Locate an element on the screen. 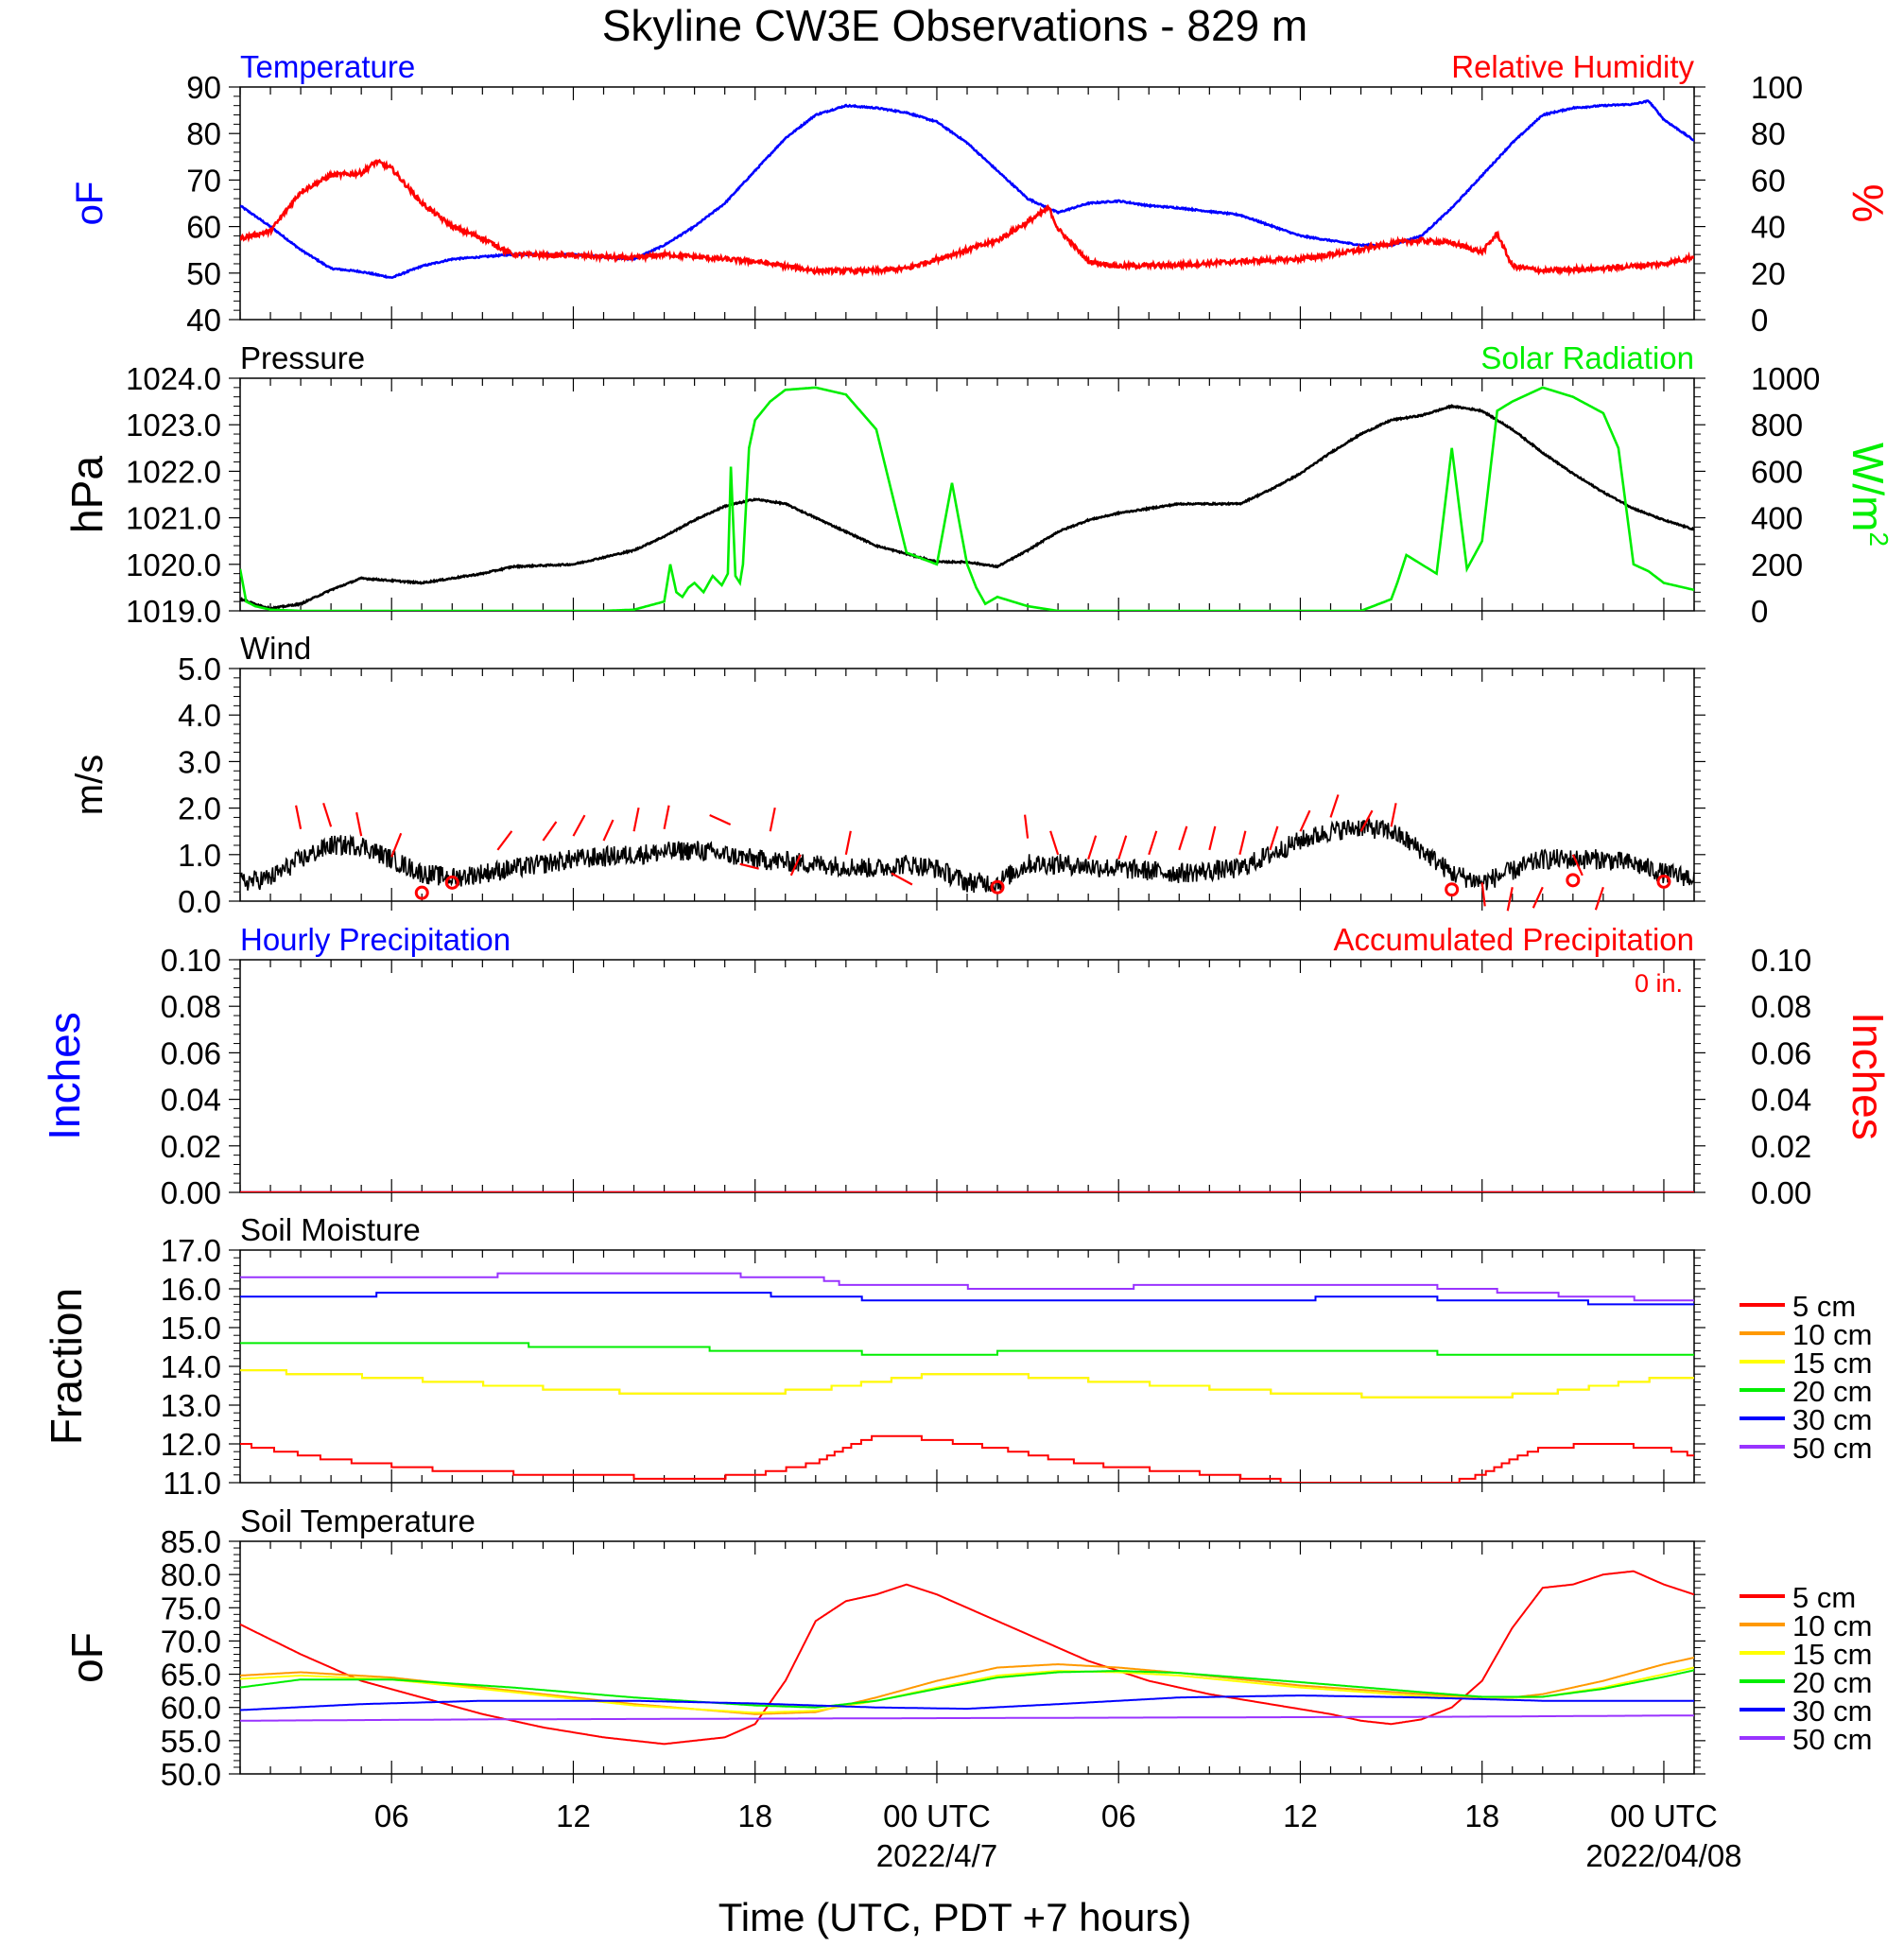  y-tick-label: 1022.0 is located at coordinates (173, 472).